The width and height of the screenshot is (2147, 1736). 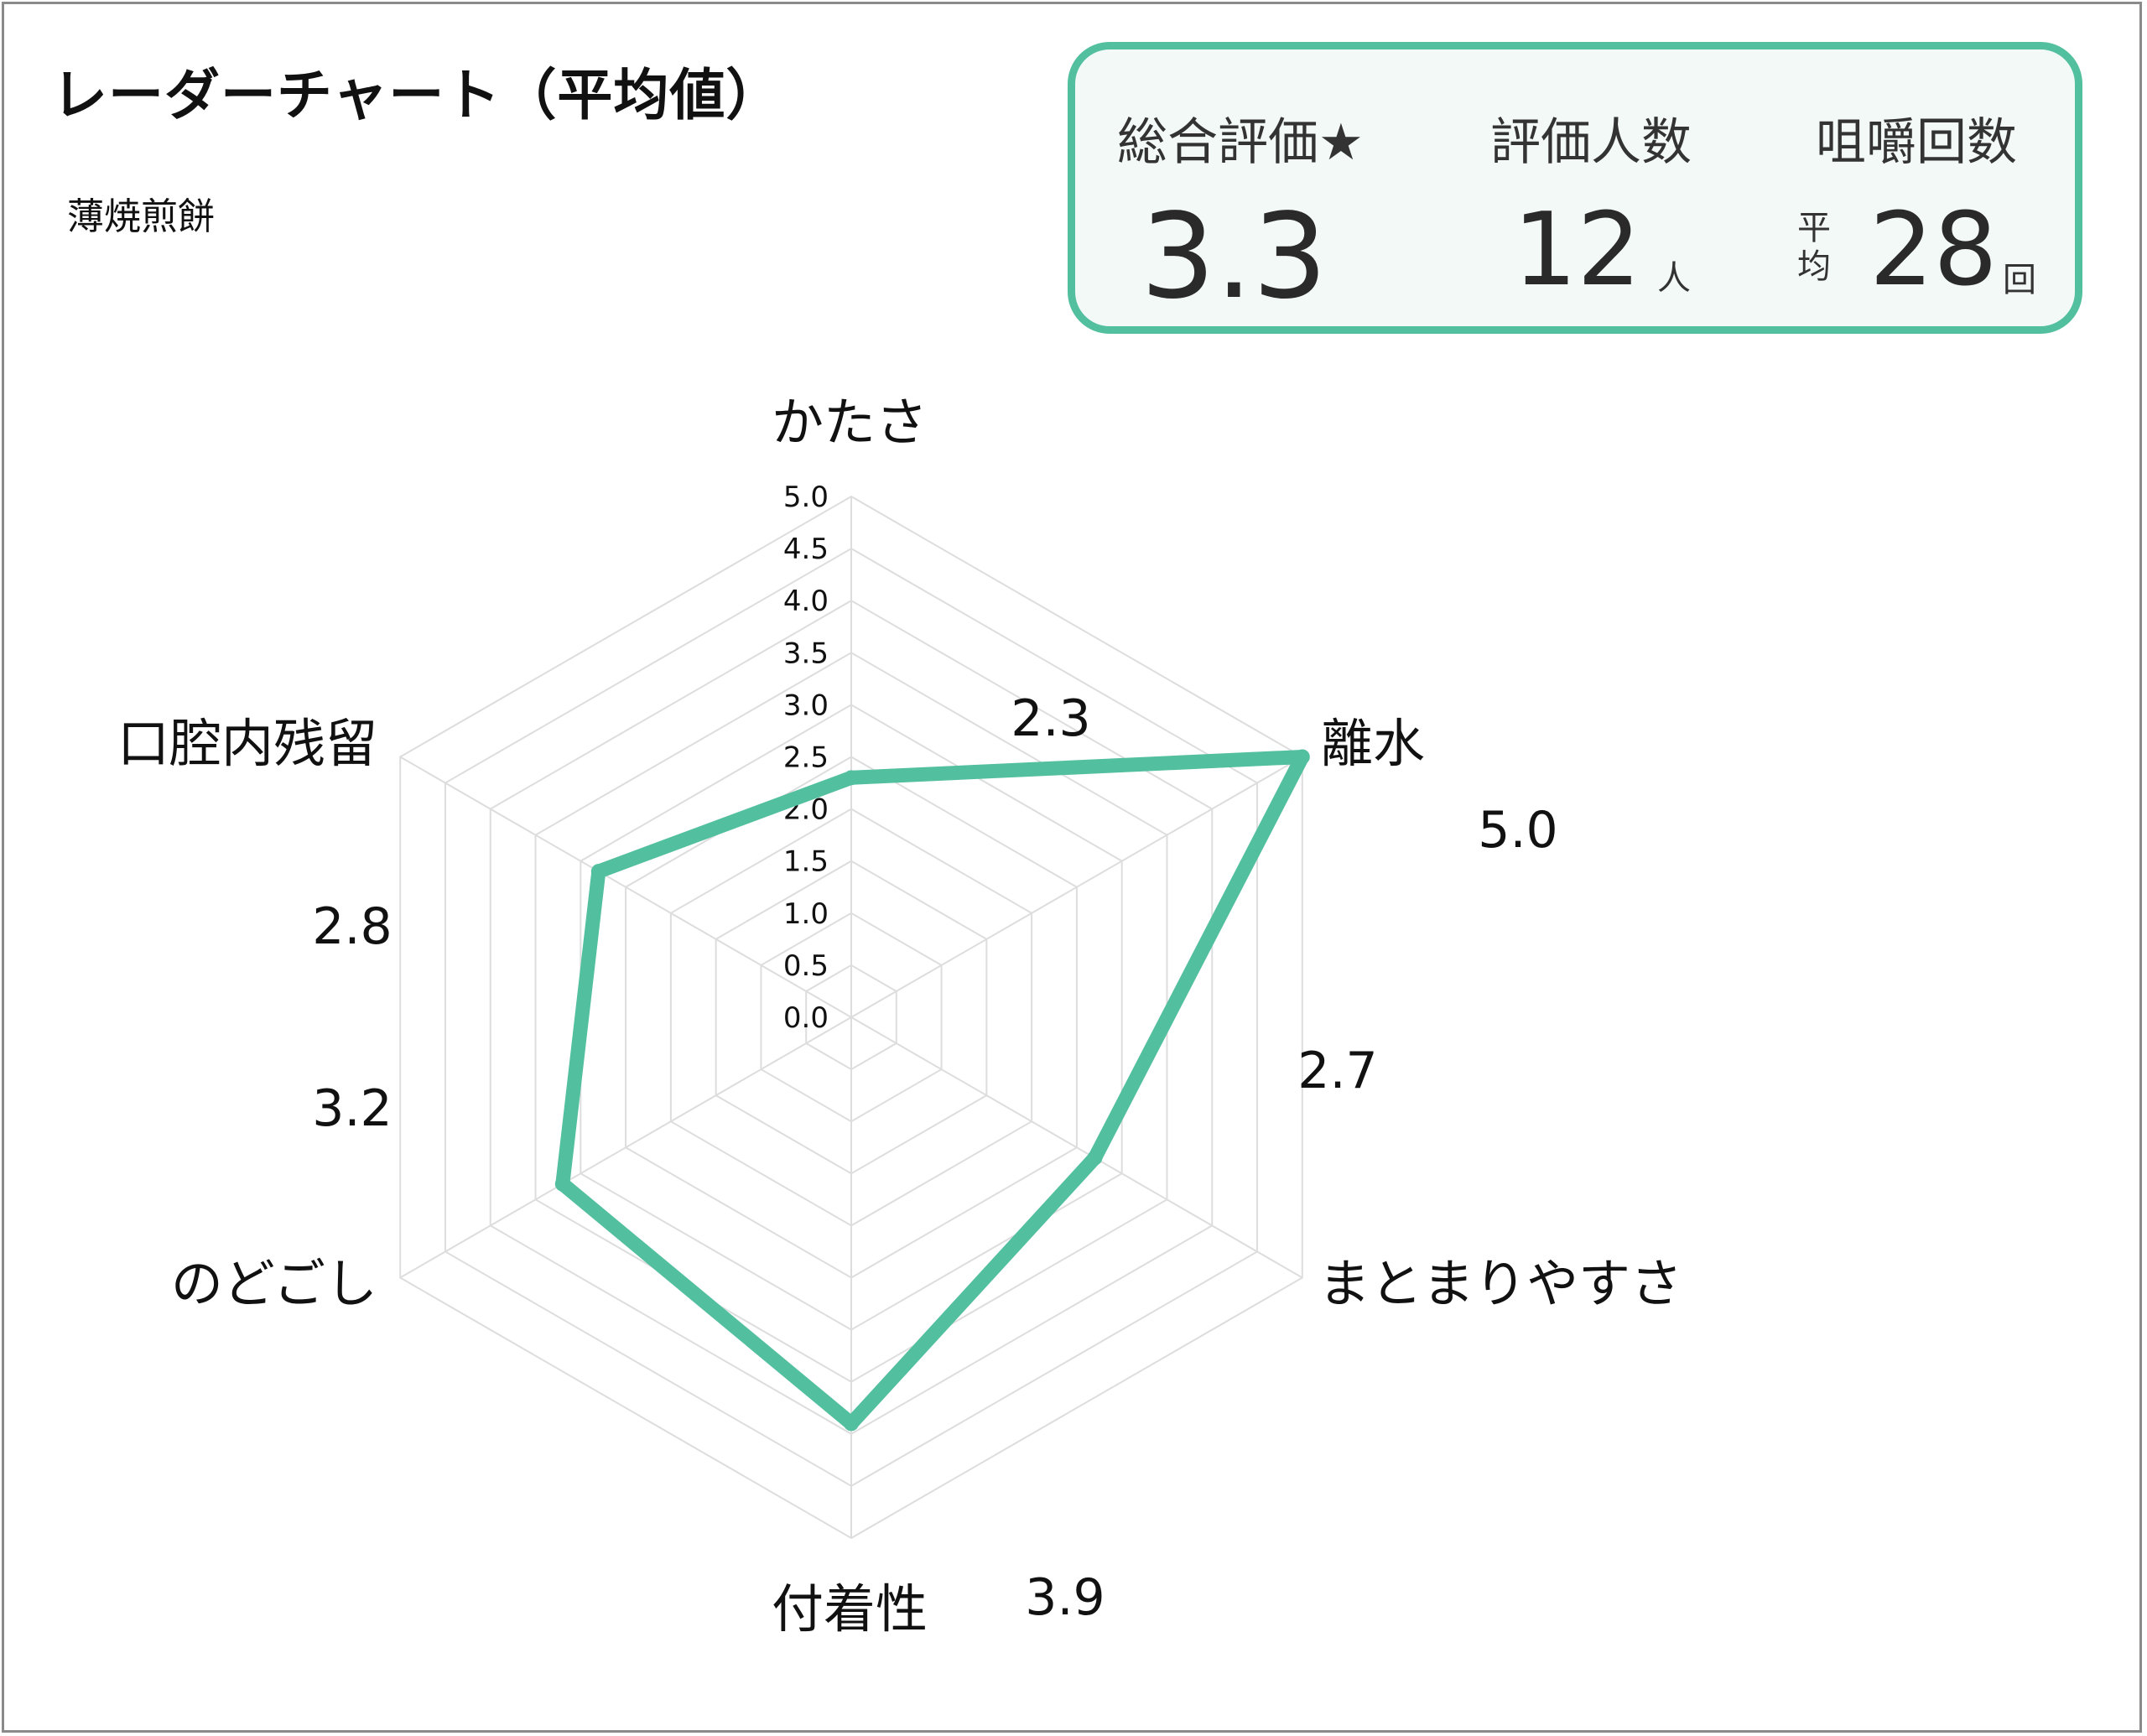 What do you see at coordinates (1337, 1071) in the screenshot?
I see `value-label: 2.7` at bounding box center [1337, 1071].